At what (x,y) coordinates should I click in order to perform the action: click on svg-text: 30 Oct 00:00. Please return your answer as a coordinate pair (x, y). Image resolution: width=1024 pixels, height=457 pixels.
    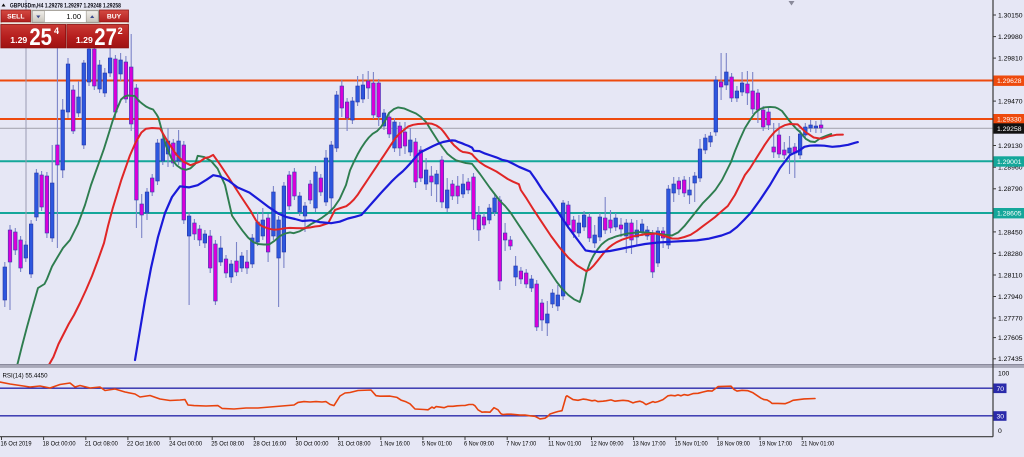
    Looking at the image, I should click on (312, 443).